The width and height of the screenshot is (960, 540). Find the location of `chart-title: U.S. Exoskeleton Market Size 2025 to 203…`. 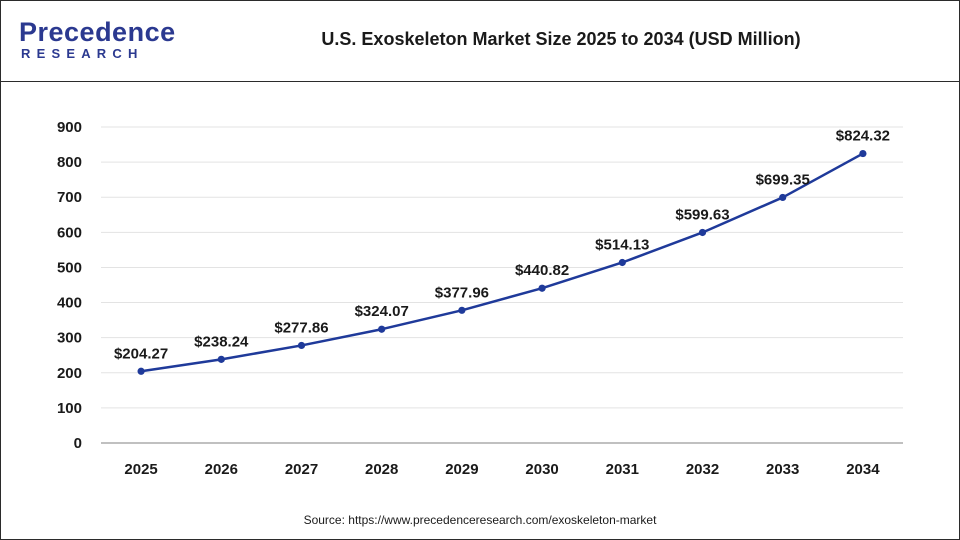

chart-title: U.S. Exoskeleton Market Size 2025 to 203… is located at coordinates (561, 39).